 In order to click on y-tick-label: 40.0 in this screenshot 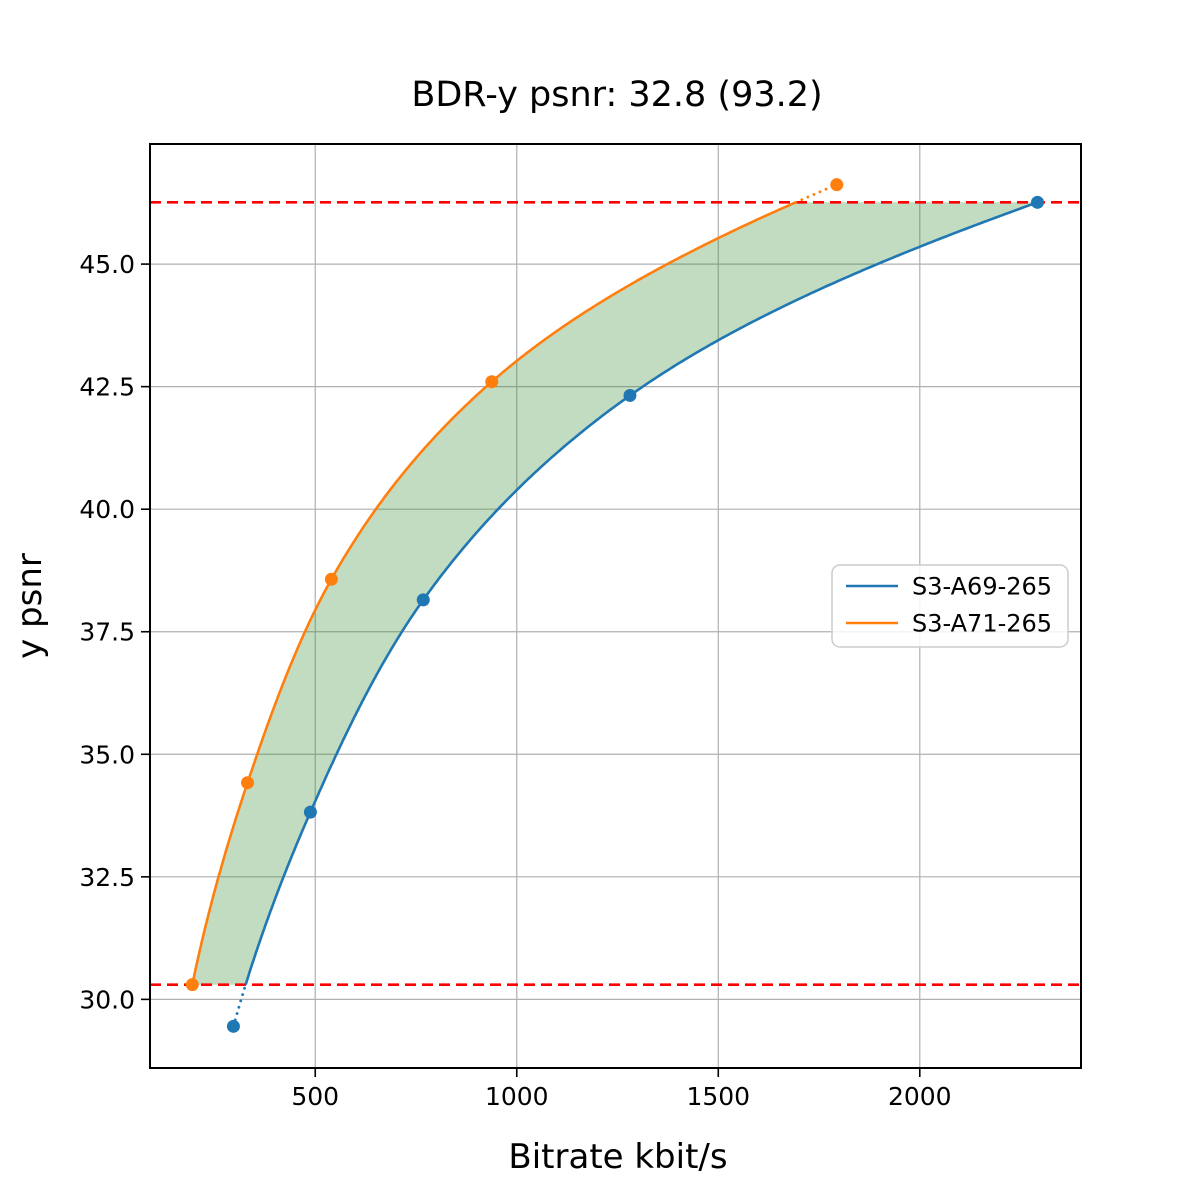, I will do `click(107, 509)`.